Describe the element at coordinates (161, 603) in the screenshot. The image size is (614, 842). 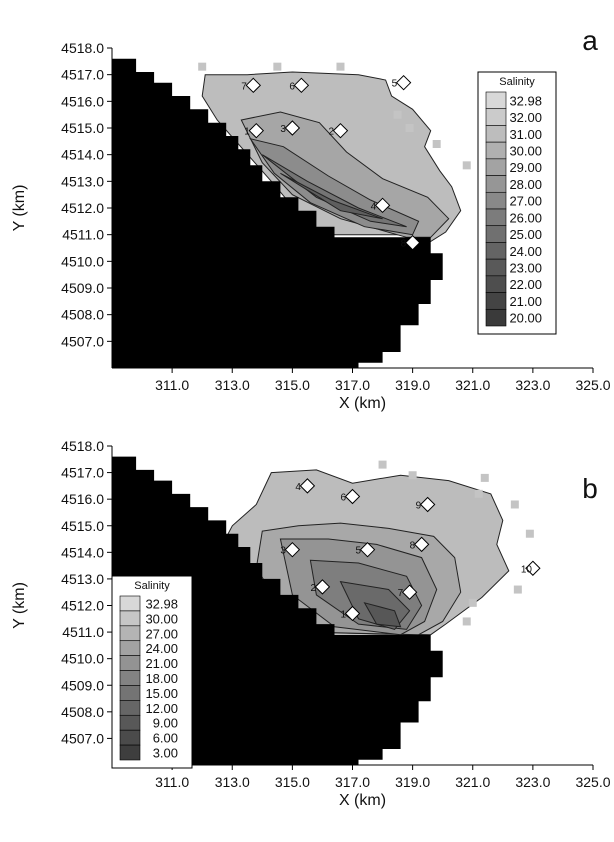
I see `legend-level: 32.98` at that location.